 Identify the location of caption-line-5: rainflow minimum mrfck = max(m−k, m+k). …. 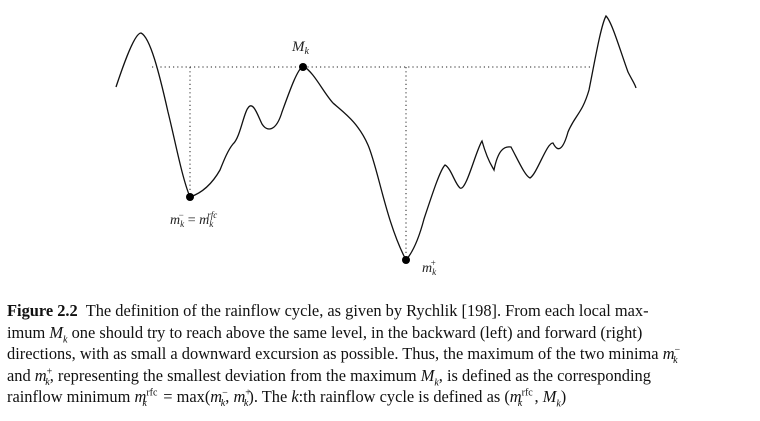
(287, 398).